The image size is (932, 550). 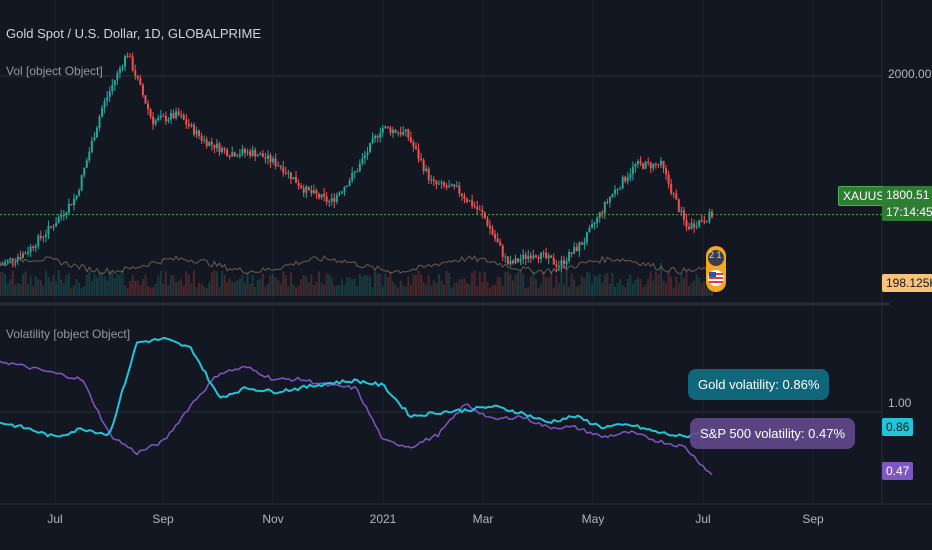 What do you see at coordinates (716, 269) in the screenshot?
I see `earnings-flag-icon: 2 1` at bounding box center [716, 269].